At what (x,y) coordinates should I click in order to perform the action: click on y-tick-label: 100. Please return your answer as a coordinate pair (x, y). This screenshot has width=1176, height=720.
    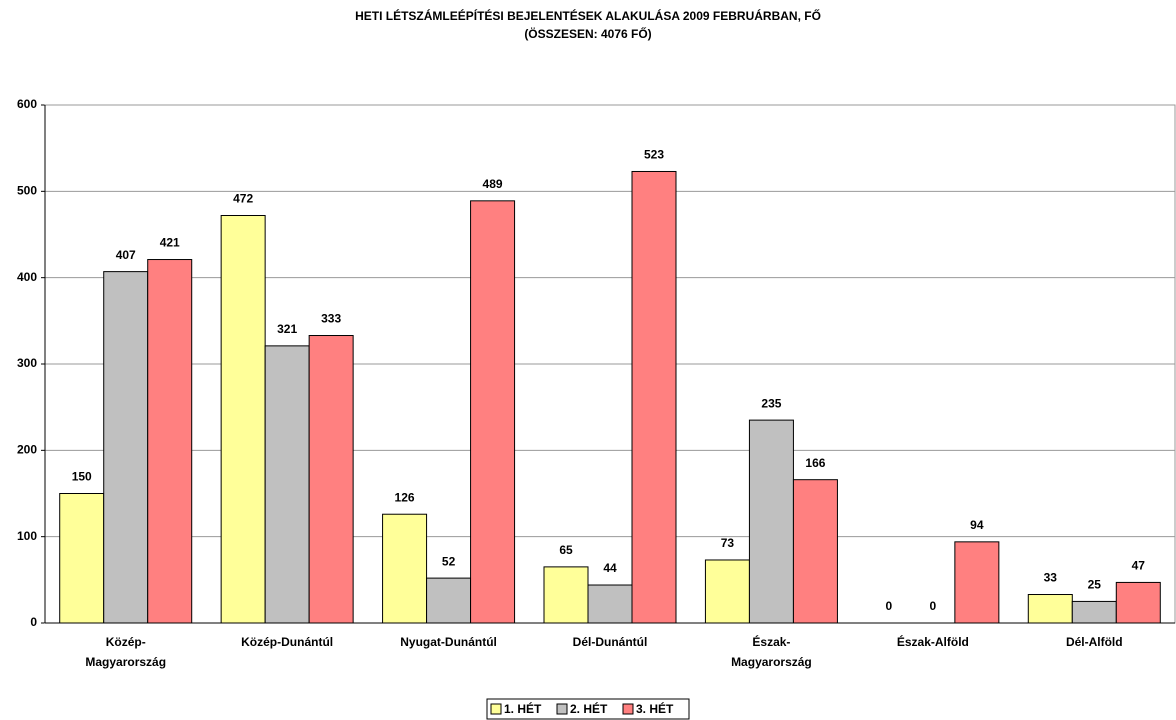
    Looking at the image, I should click on (27, 536).